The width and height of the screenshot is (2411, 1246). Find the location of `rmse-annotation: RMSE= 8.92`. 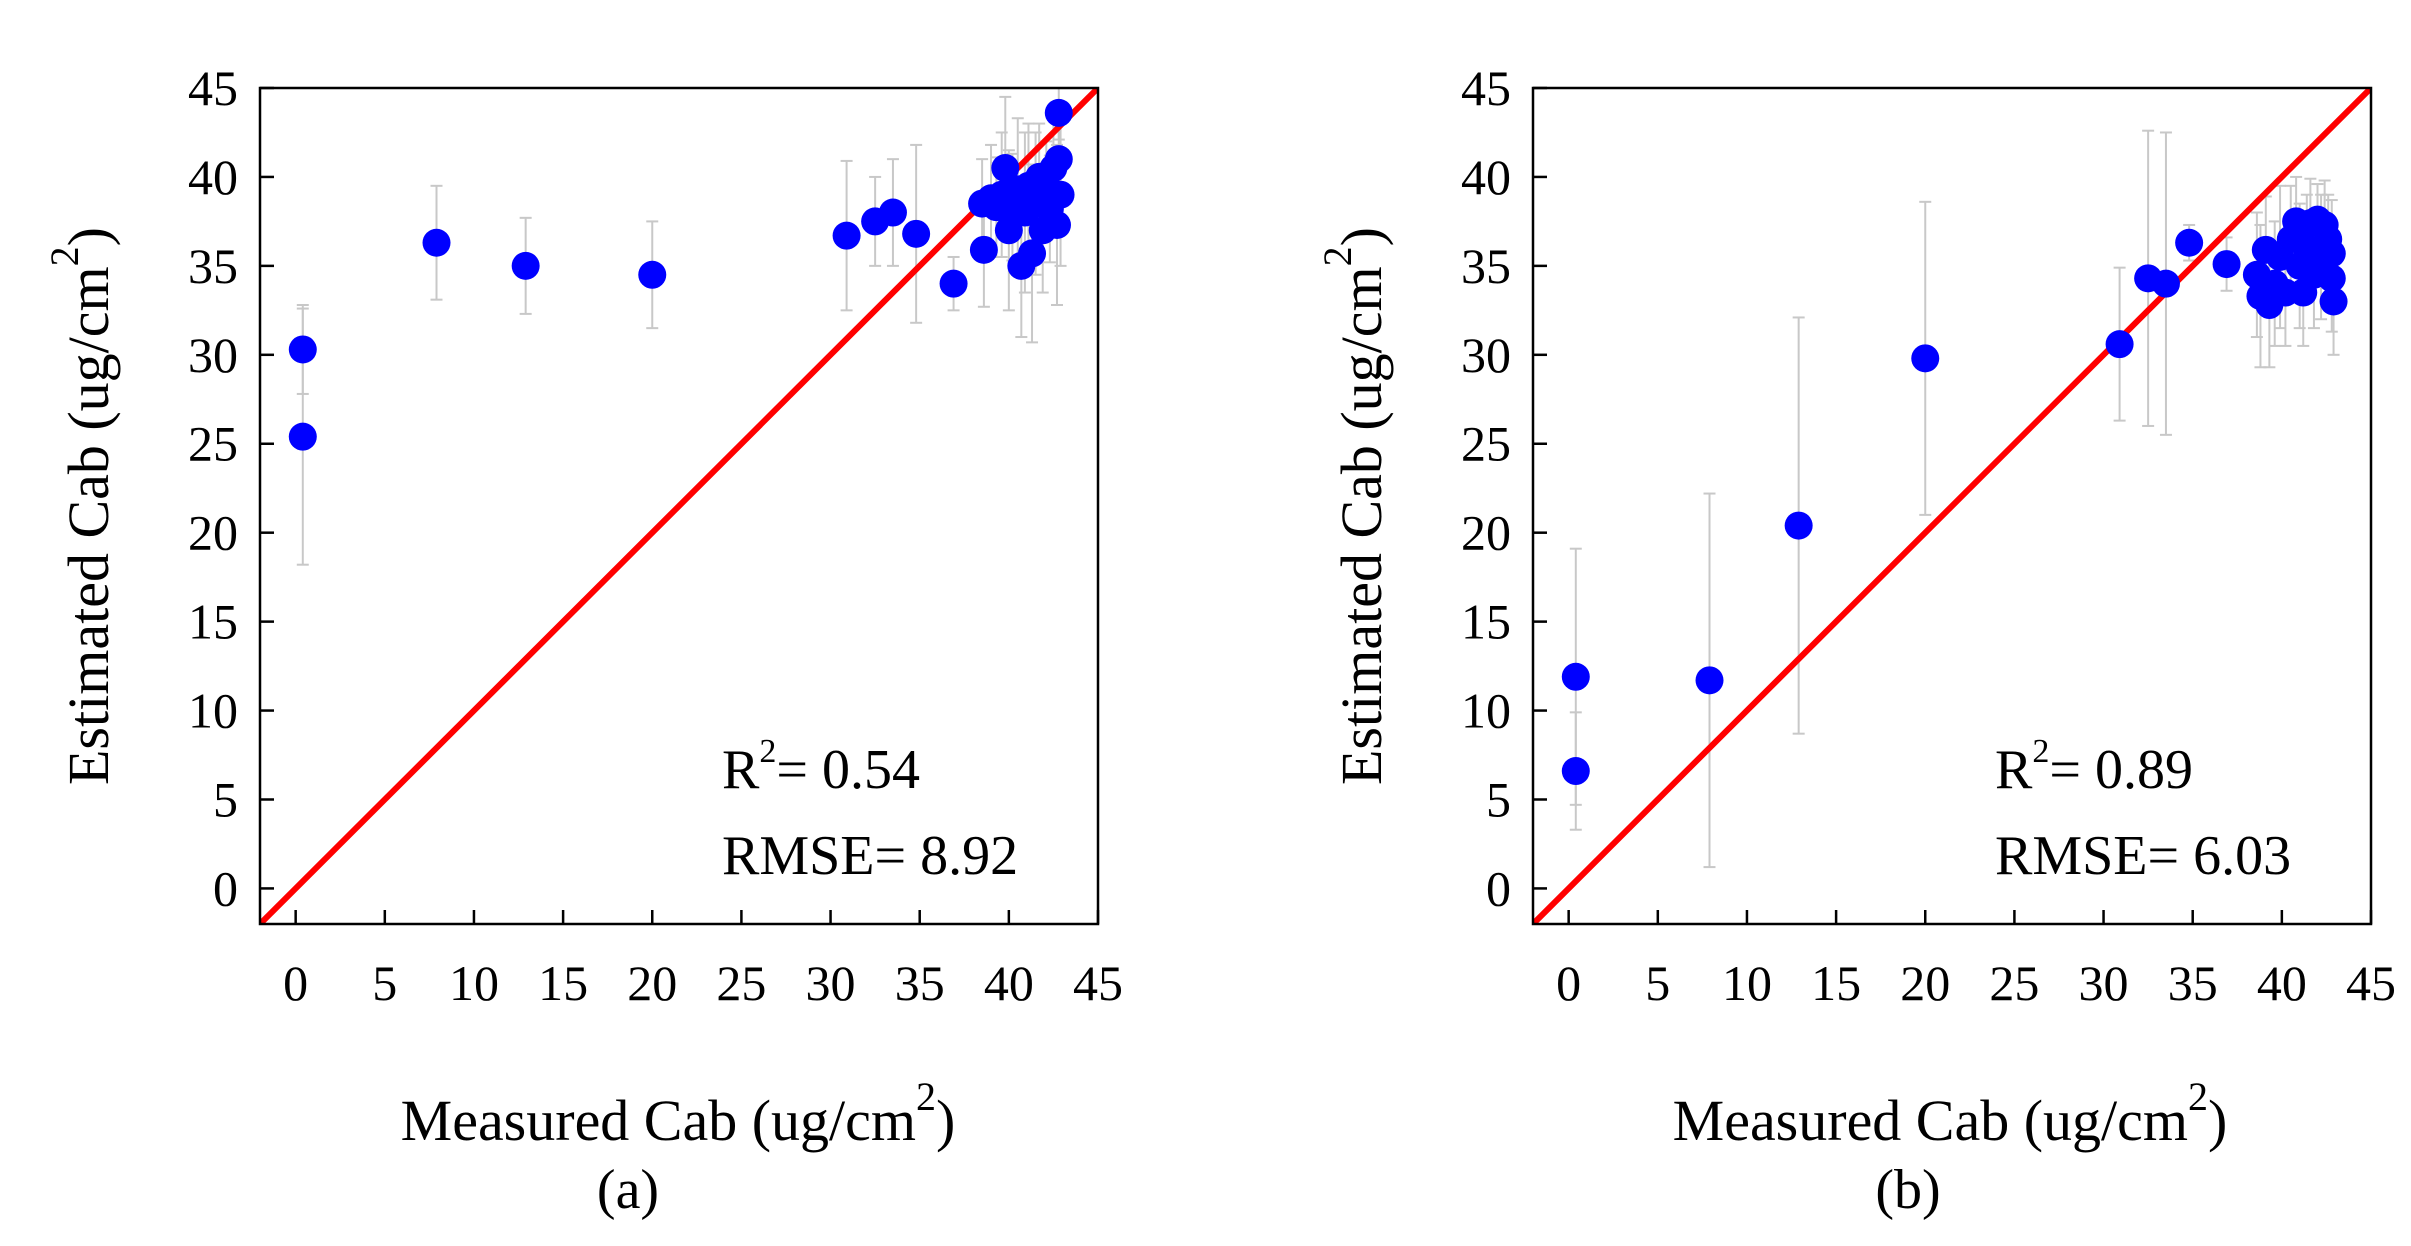

rmse-annotation: RMSE= 8.92 is located at coordinates (870, 856).